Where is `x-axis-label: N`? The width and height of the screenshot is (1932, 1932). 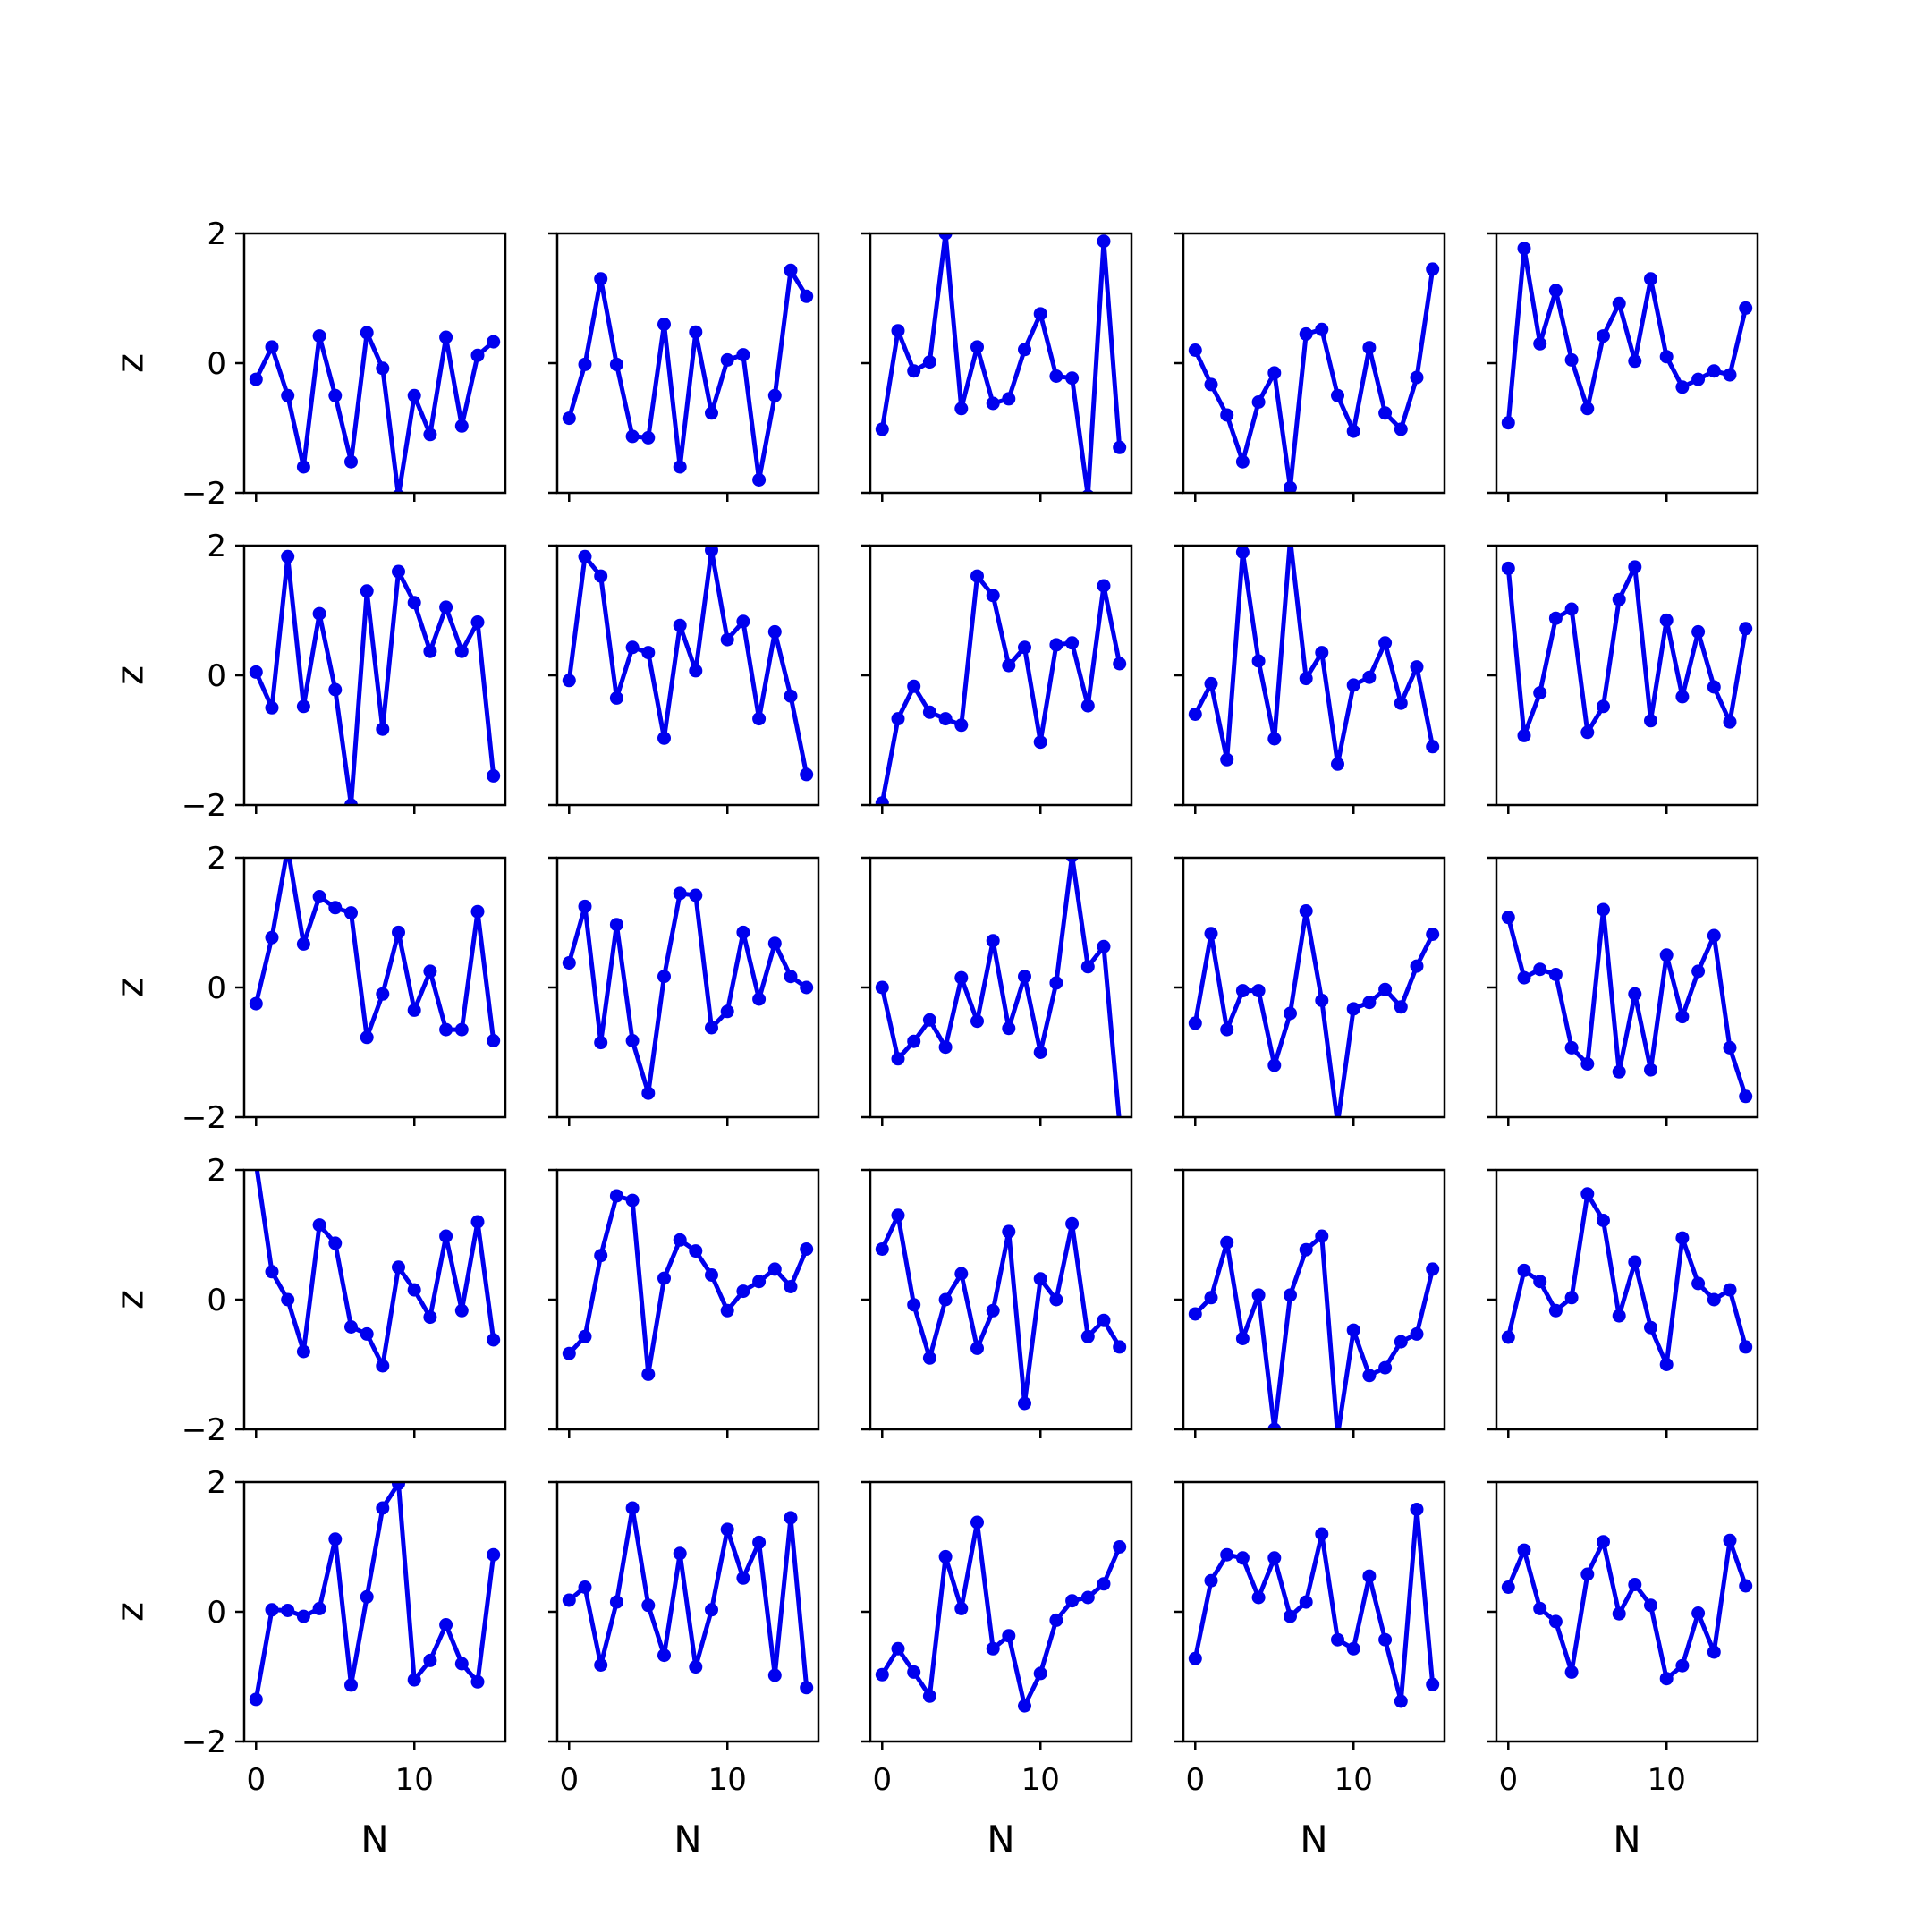
x-axis-label: N is located at coordinates (1000, 1839).